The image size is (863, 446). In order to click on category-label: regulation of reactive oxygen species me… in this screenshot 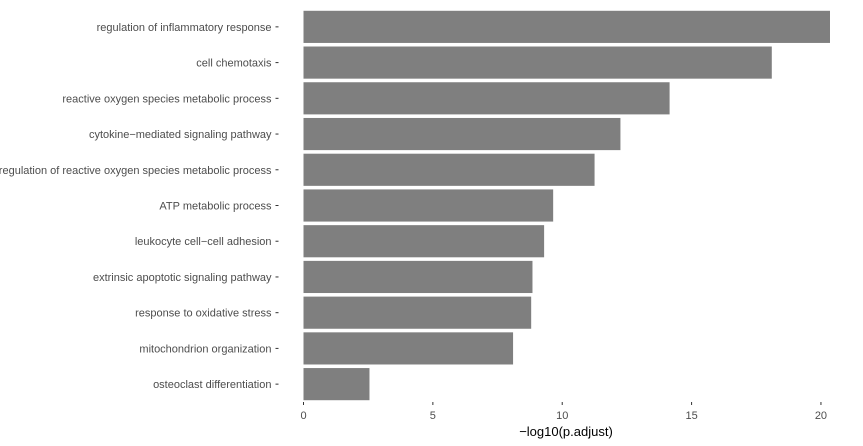, I will do `click(136, 171)`.